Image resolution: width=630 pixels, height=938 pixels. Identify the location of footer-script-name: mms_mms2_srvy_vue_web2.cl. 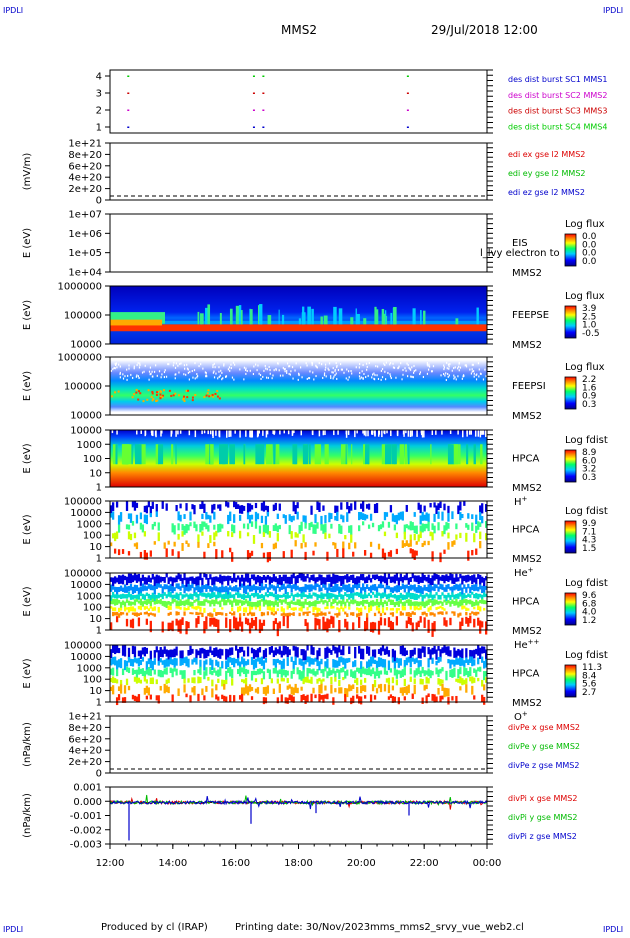
(447, 927).